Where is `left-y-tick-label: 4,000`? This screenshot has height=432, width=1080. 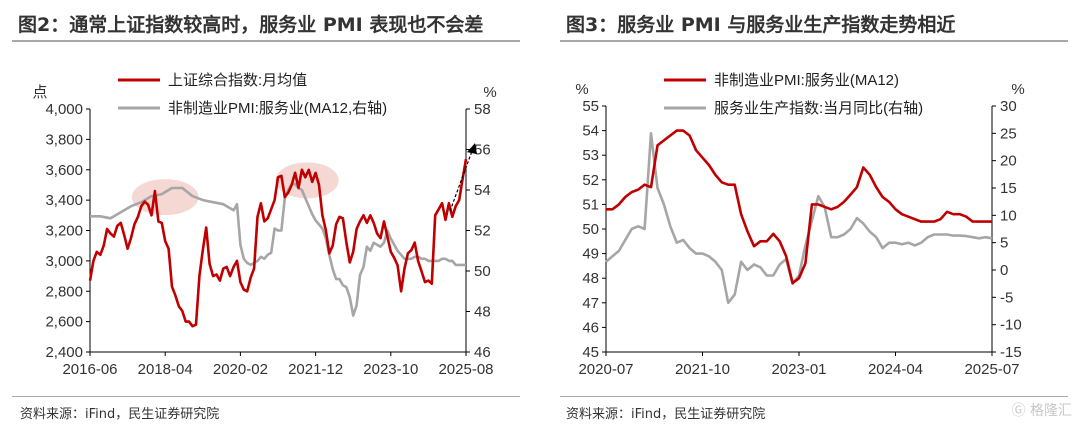 left-y-tick-label: 4,000 is located at coordinates (64, 109).